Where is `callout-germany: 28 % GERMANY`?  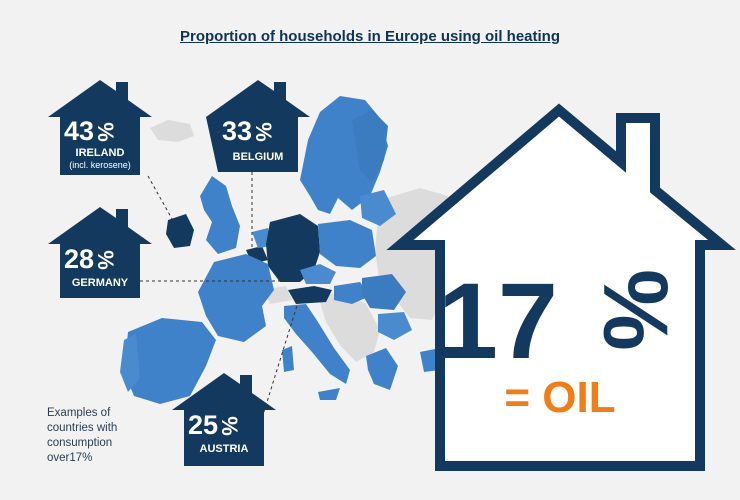 callout-germany: 28 % GERMANY is located at coordinates (100, 252).